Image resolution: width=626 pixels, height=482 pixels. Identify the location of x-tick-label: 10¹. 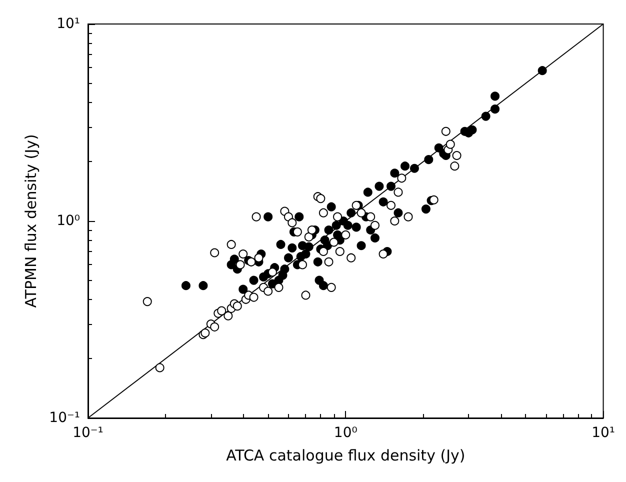
(604, 433).